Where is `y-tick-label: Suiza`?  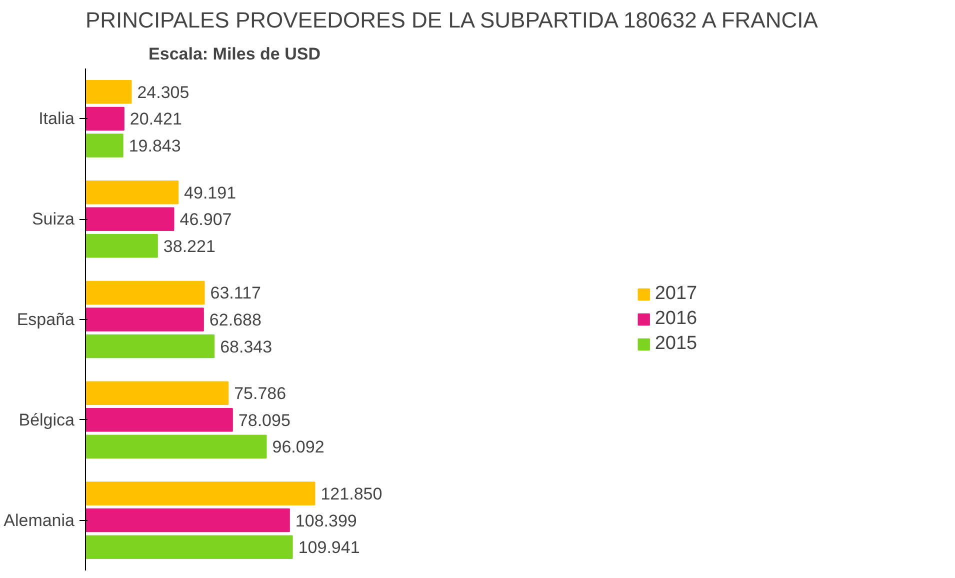 y-tick-label: Suiza is located at coordinates (54, 219).